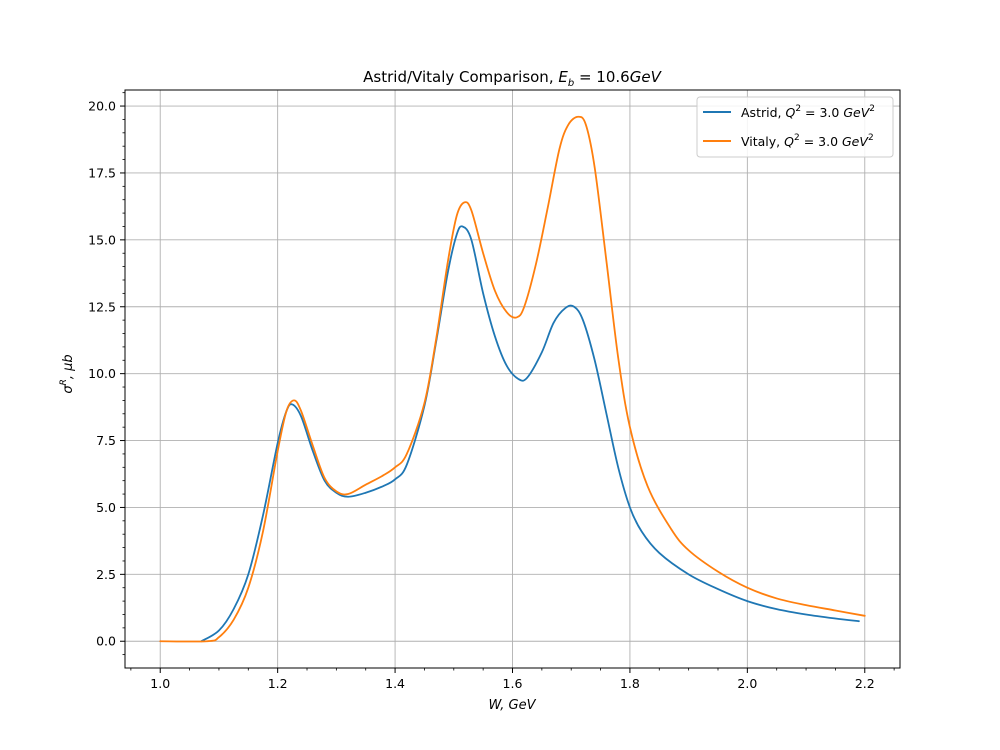  What do you see at coordinates (865, 683) in the screenshot?
I see `x-tick-label: 2.2` at bounding box center [865, 683].